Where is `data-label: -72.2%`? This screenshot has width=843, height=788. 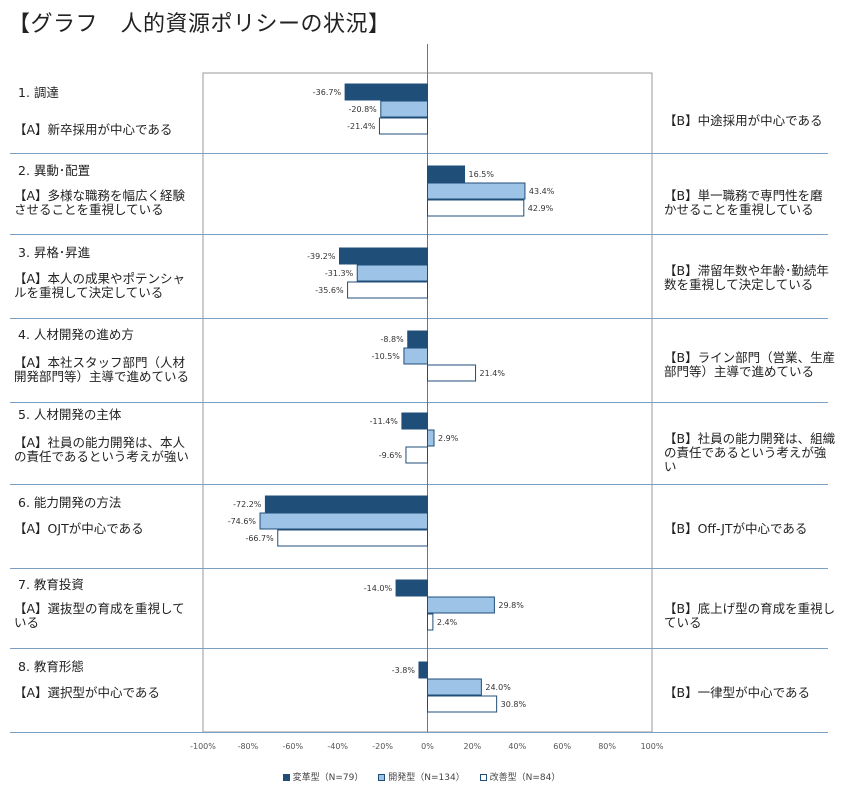 data-label: -72.2% is located at coordinates (247, 504).